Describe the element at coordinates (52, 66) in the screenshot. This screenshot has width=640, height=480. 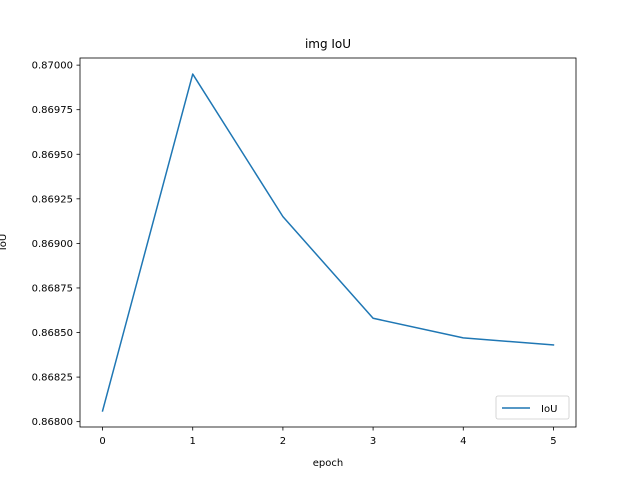
I see `y-tick-label: 0.87000` at that location.